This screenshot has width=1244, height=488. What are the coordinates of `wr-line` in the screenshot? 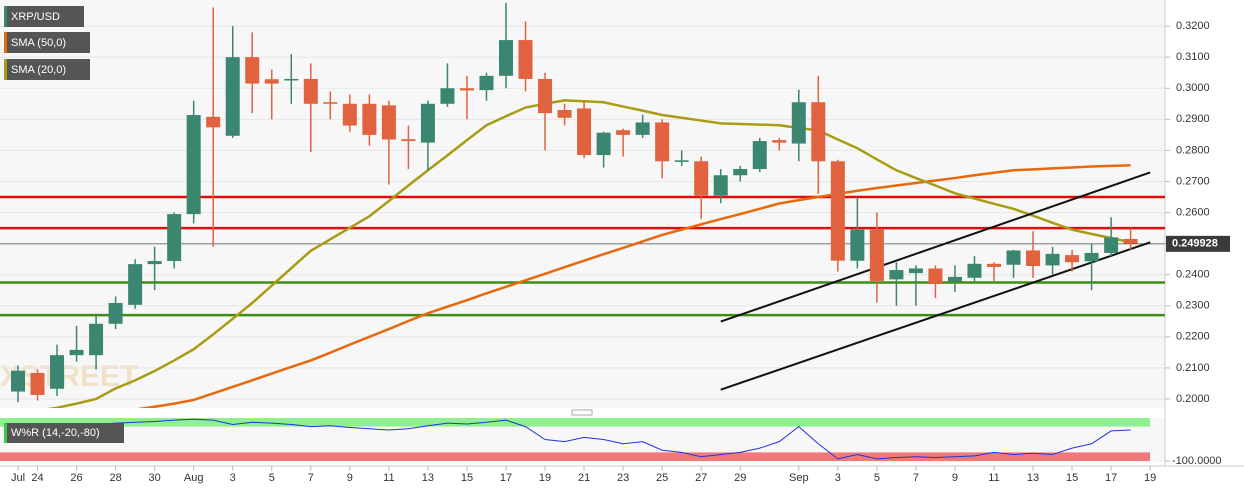 It's located at (574, 439).